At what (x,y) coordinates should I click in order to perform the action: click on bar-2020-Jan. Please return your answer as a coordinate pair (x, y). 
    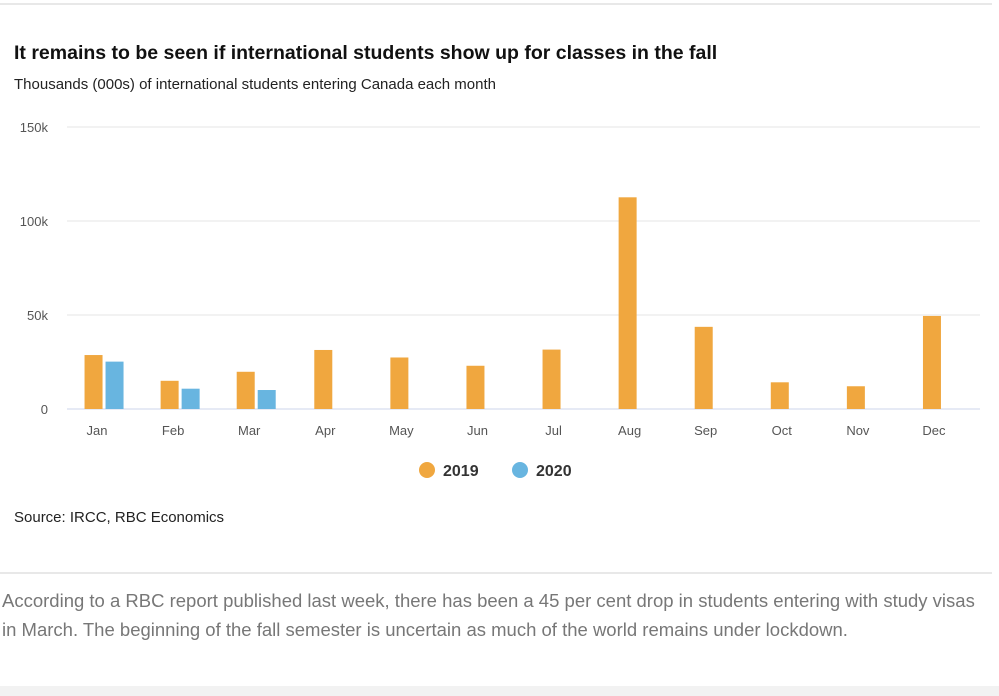
    Looking at the image, I should click on (114, 385).